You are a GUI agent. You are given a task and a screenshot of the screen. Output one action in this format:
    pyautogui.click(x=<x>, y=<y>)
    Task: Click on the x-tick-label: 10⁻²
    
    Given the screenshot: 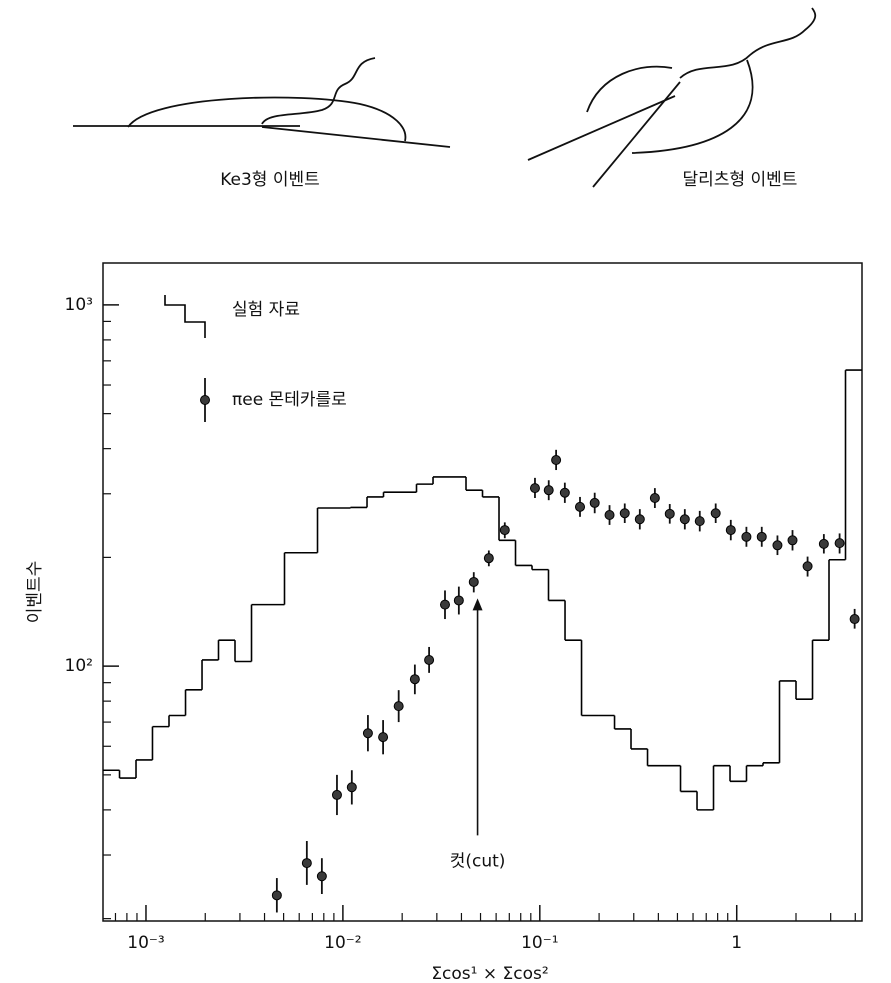 What is the action you would take?
    pyautogui.click(x=342, y=943)
    